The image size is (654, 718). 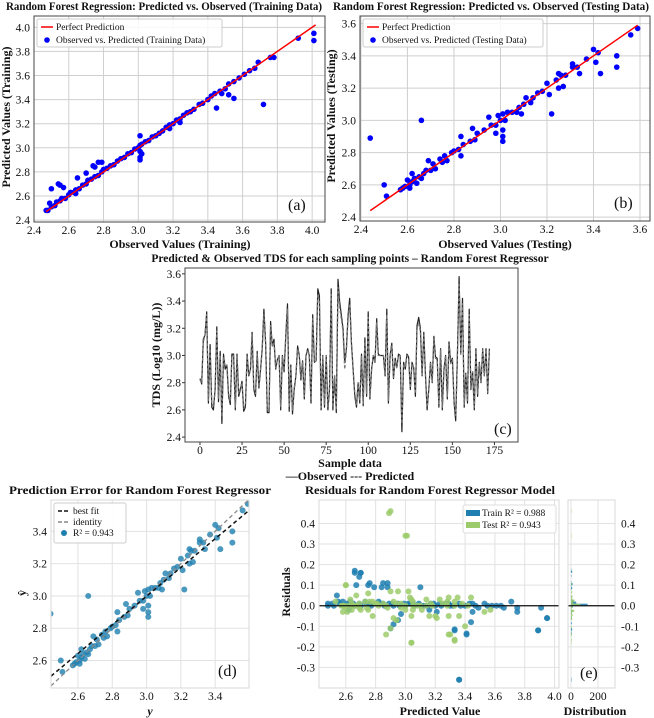 I want to click on y-tick-label-right: 0.2, so click(x=628, y=566).